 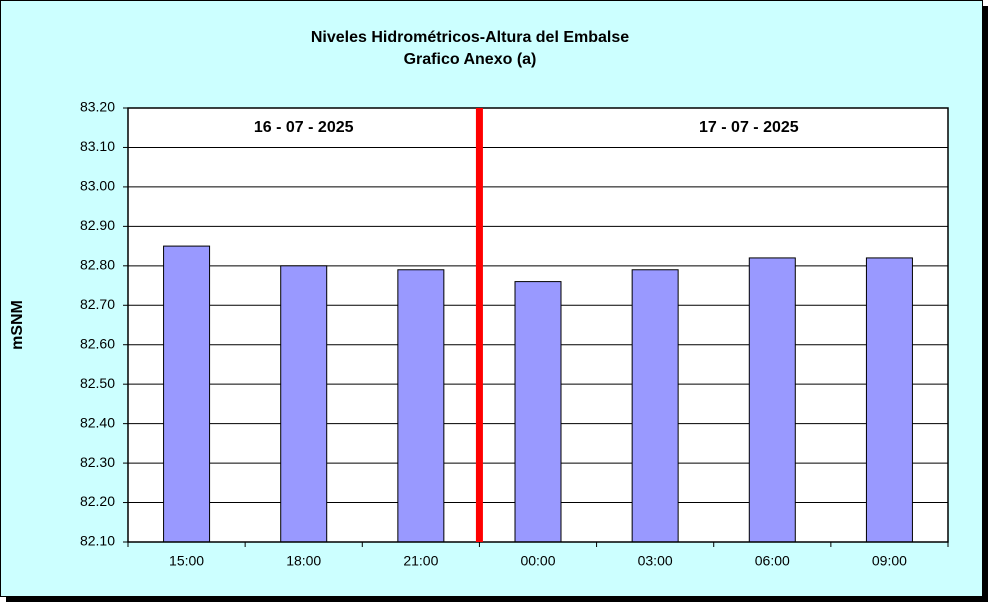 I want to click on y-tick-label: 83.00, so click(x=97, y=186).